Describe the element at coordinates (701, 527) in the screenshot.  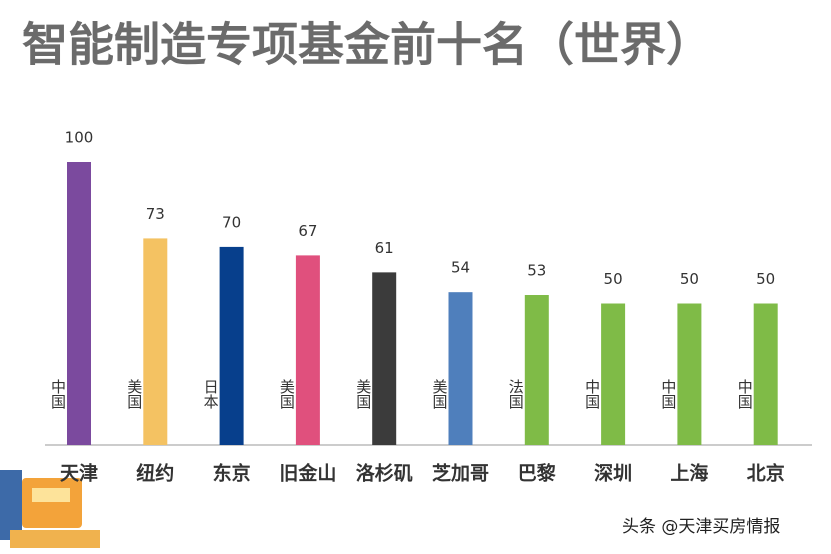
I see `watermark: 头条 @天津买房情报` at that location.